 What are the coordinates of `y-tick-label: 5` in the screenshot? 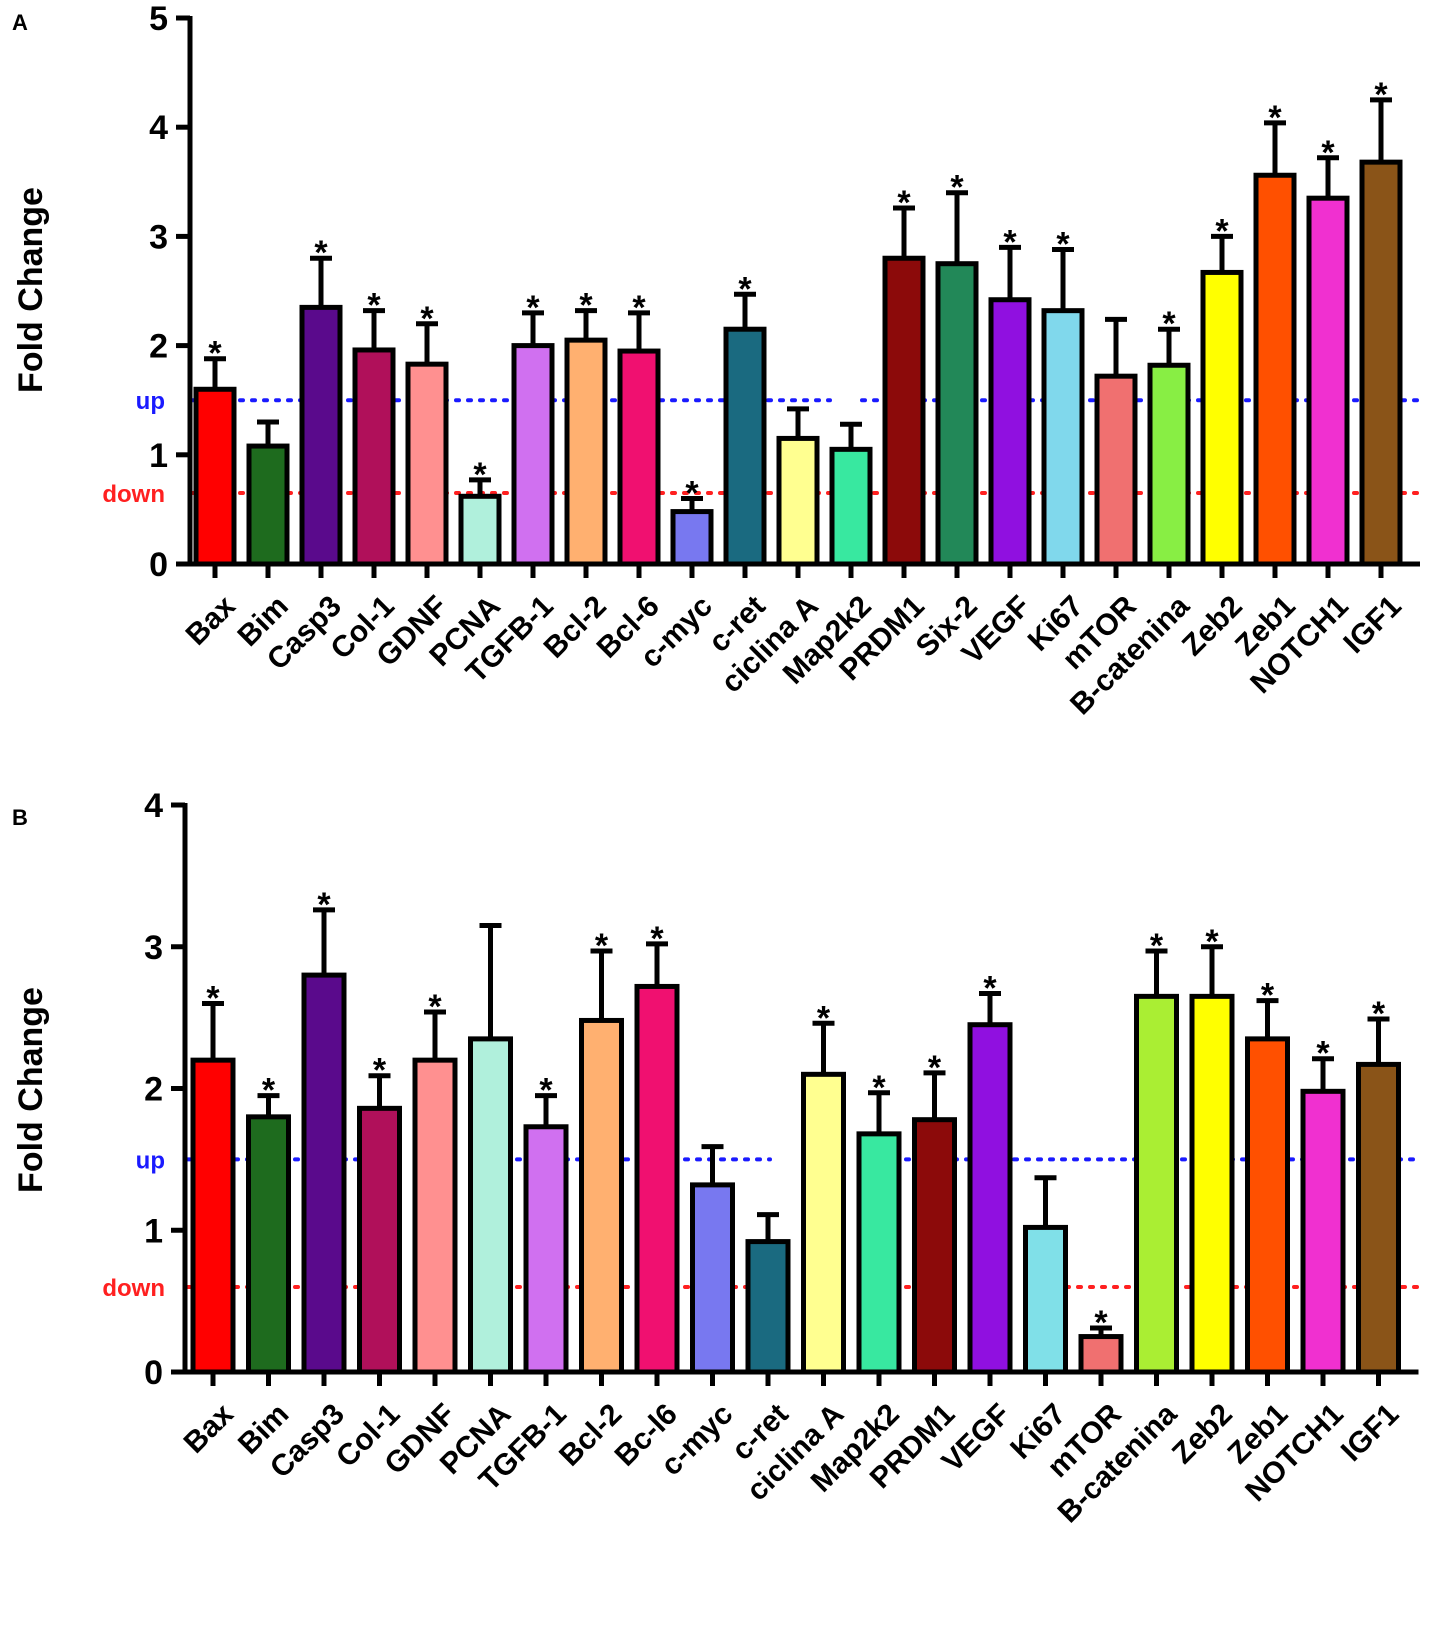 It's located at (158, 19).